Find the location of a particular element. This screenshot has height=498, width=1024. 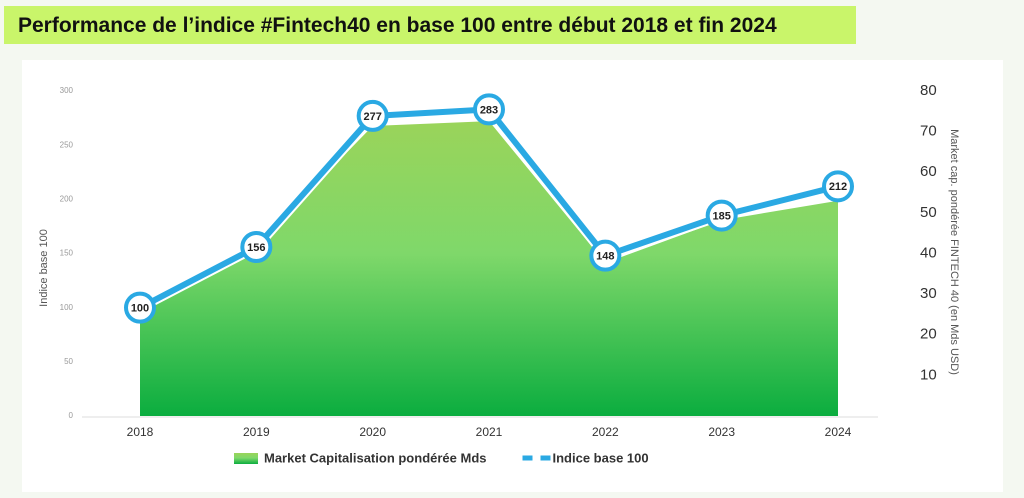

y-tick-label: 100 is located at coordinates (67, 307).